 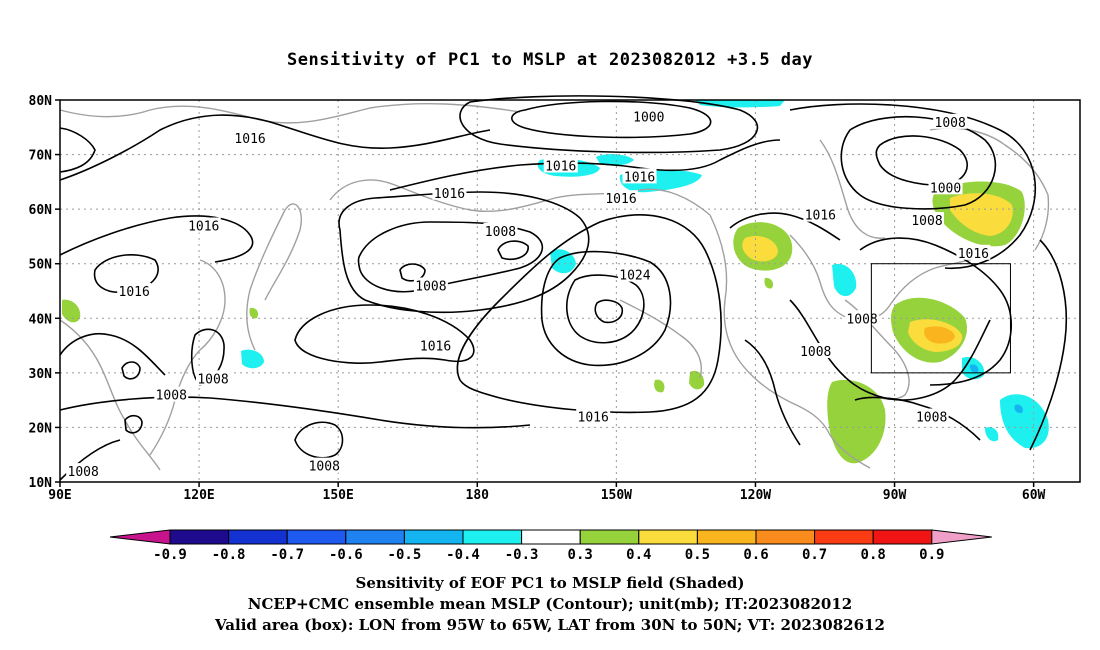 I want to click on lon-tick-label: 120E, so click(x=198, y=495).